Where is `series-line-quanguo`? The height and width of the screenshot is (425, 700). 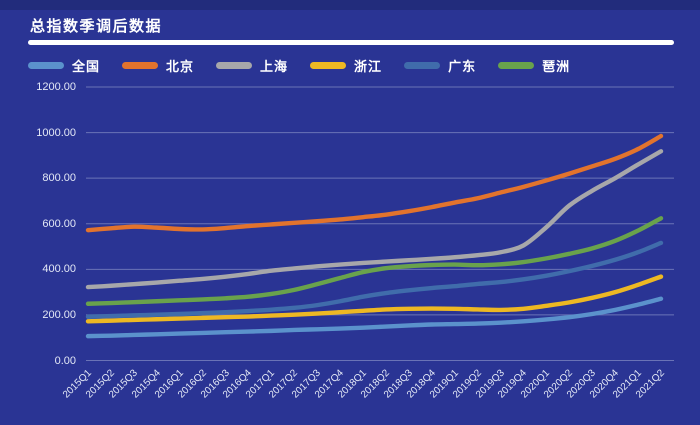
series-line-quanguo is located at coordinates (374, 317).